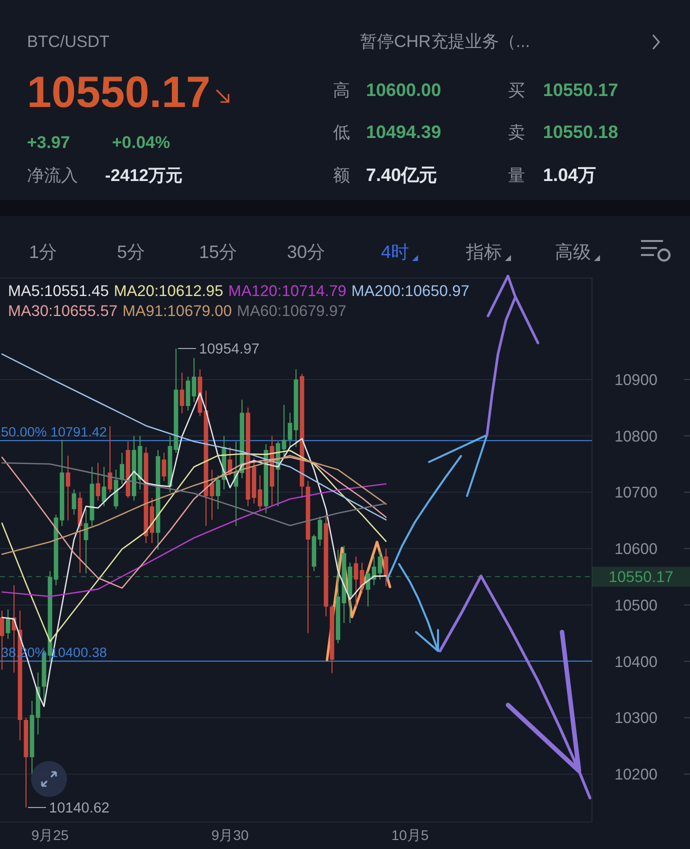  Describe the element at coordinates (580, 132) in the screenshot. I see `text: 10550.18` at that location.